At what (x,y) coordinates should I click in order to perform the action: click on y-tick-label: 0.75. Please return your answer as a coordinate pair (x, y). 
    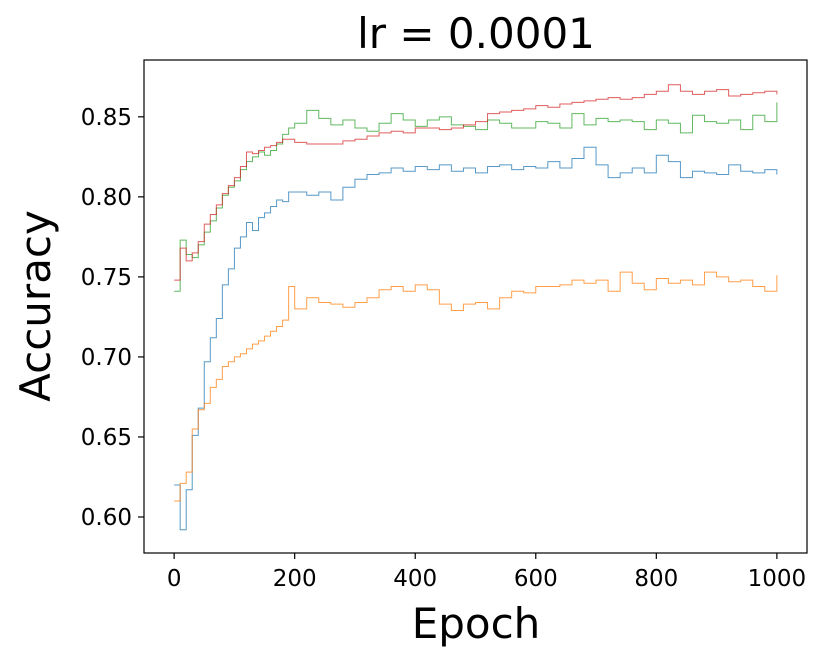
    Looking at the image, I should click on (106, 278).